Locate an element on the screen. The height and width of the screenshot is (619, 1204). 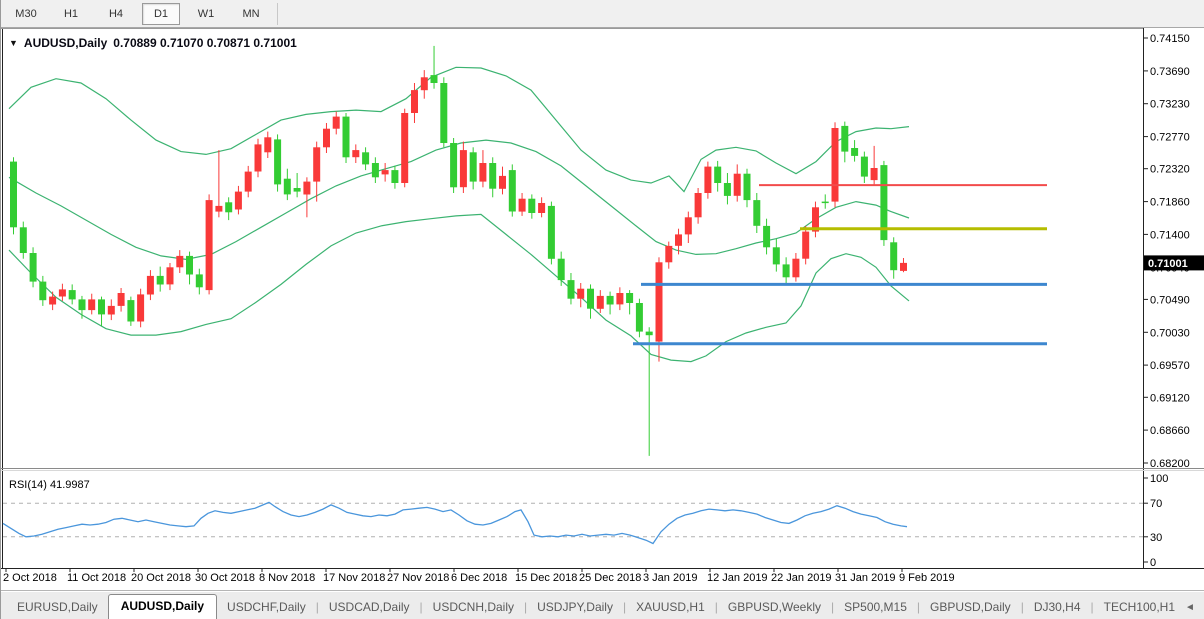
price-axis-label: 0.70030 is located at coordinates (1170, 333).